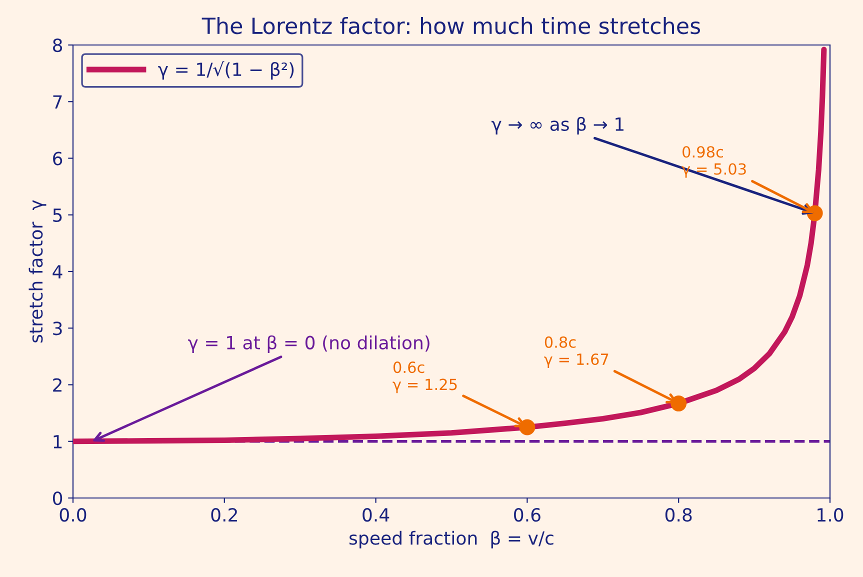 The height and width of the screenshot is (577, 863). Describe the element at coordinates (57, 215) in the screenshot. I see `y-tick-label: 5` at that location.